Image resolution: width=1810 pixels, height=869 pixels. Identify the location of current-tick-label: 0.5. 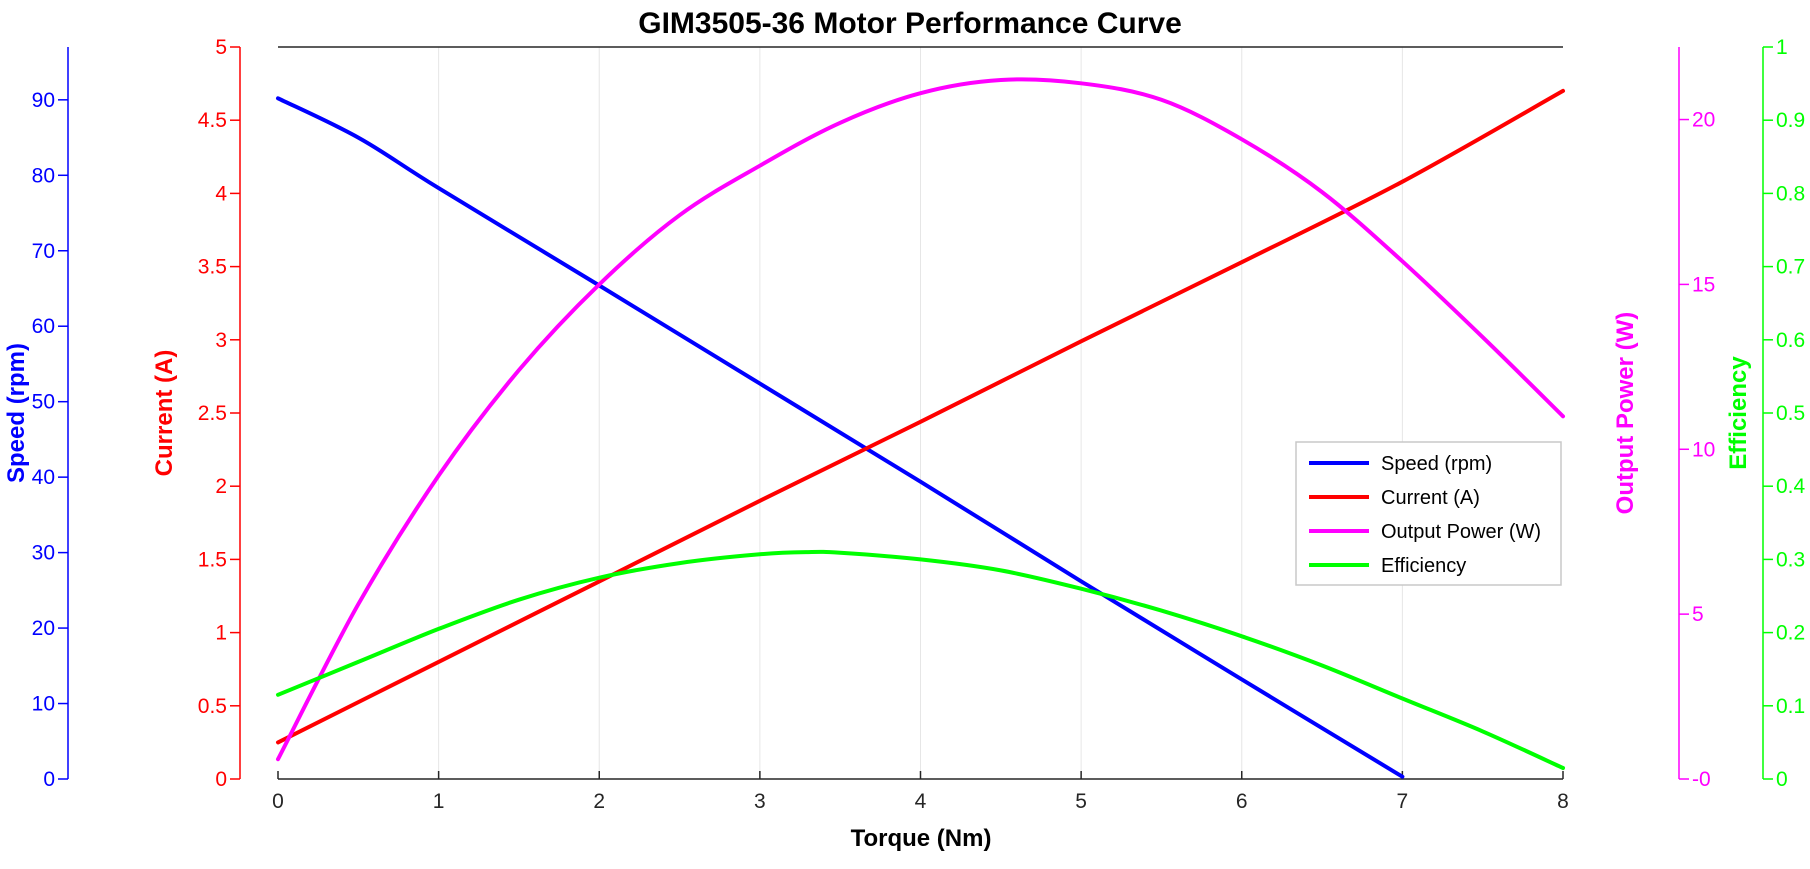
(212, 706).